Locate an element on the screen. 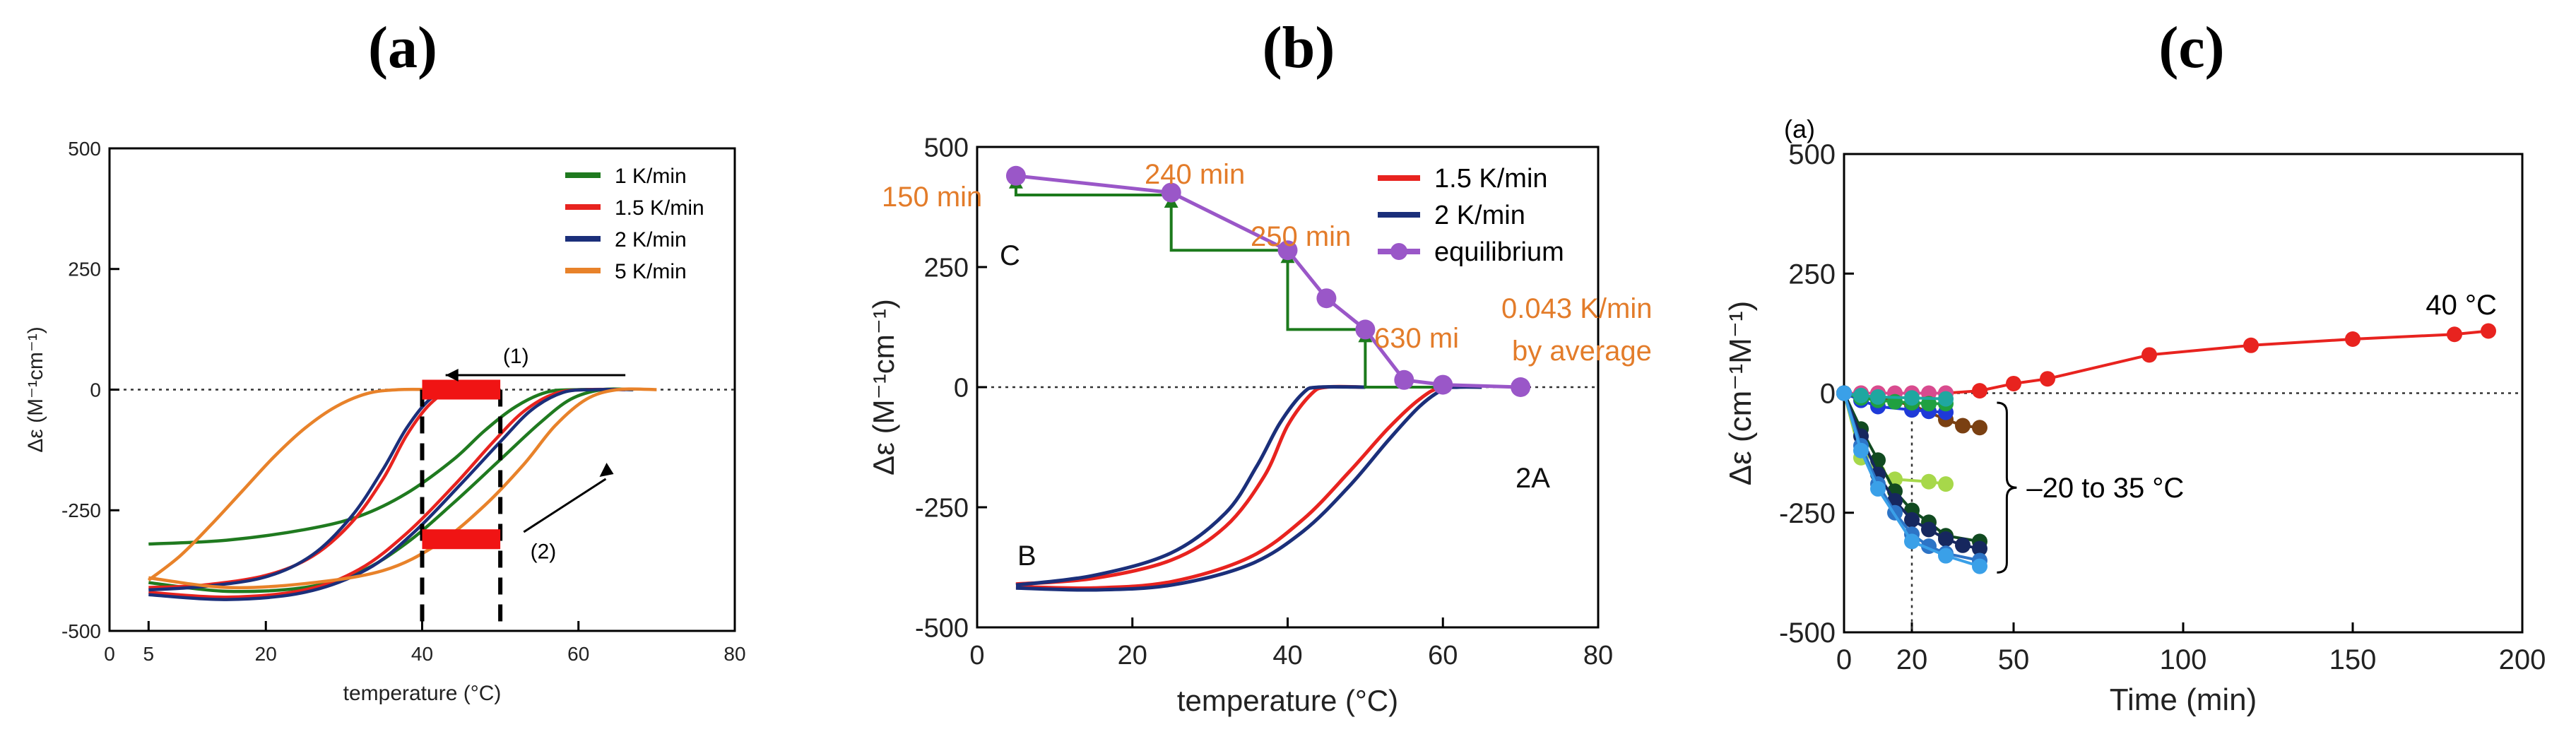 The width and height of the screenshot is (2576, 751). x-tick-label: 5 is located at coordinates (149, 654).